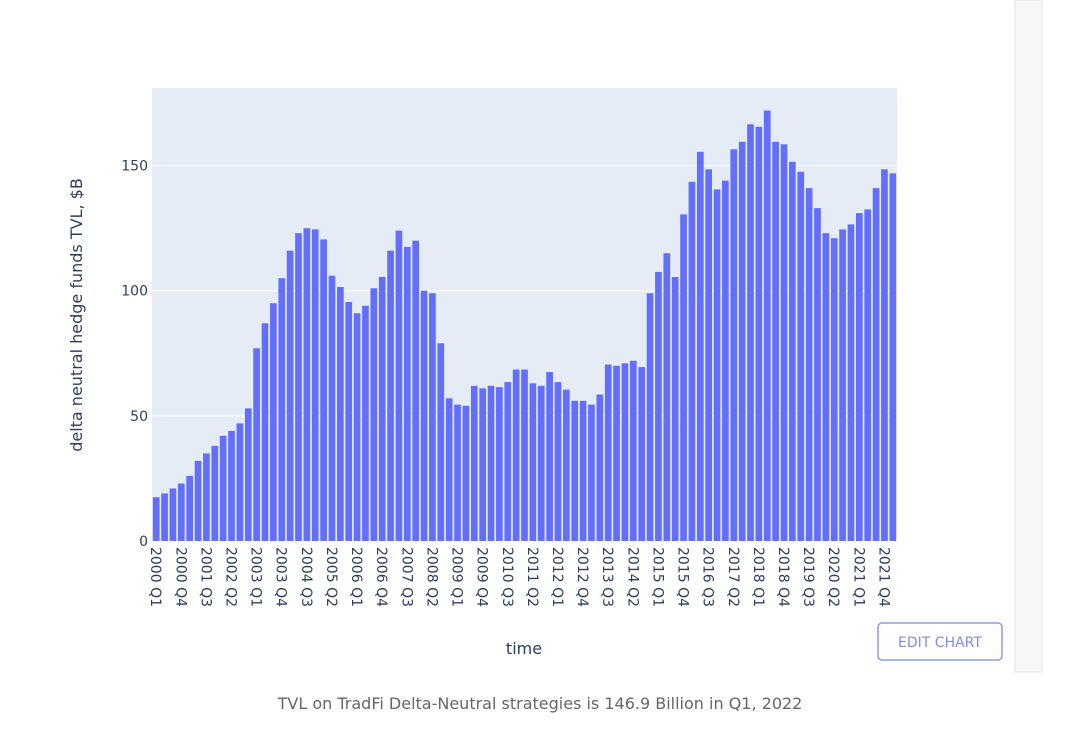 The width and height of the screenshot is (1080, 756). I want to click on x-tick-label: 2021 Q4, so click(883, 577).